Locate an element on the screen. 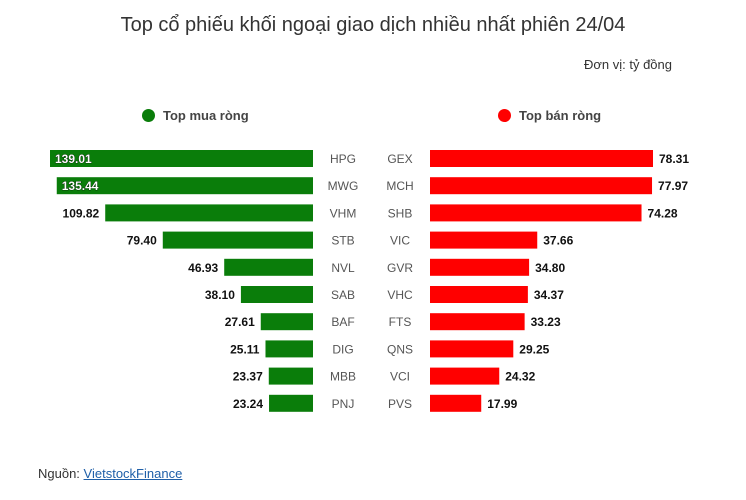 The image size is (746, 500). source-link: VietstockFinance is located at coordinates (133, 473).